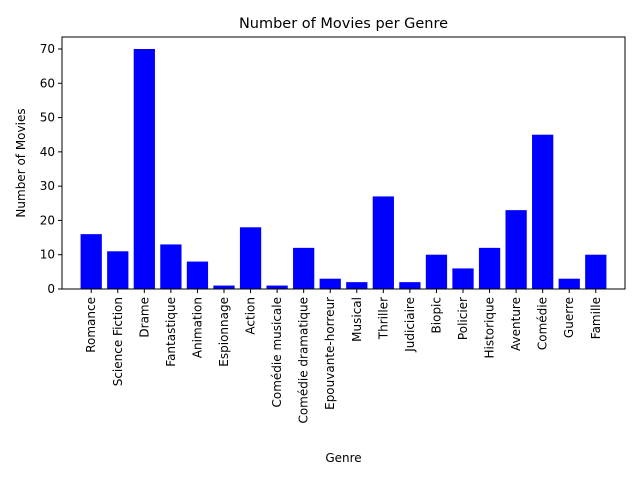  What do you see at coordinates (47, 220) in the screenshot?
I see `y-tick-label: 20` at bounding box center [47, 220].